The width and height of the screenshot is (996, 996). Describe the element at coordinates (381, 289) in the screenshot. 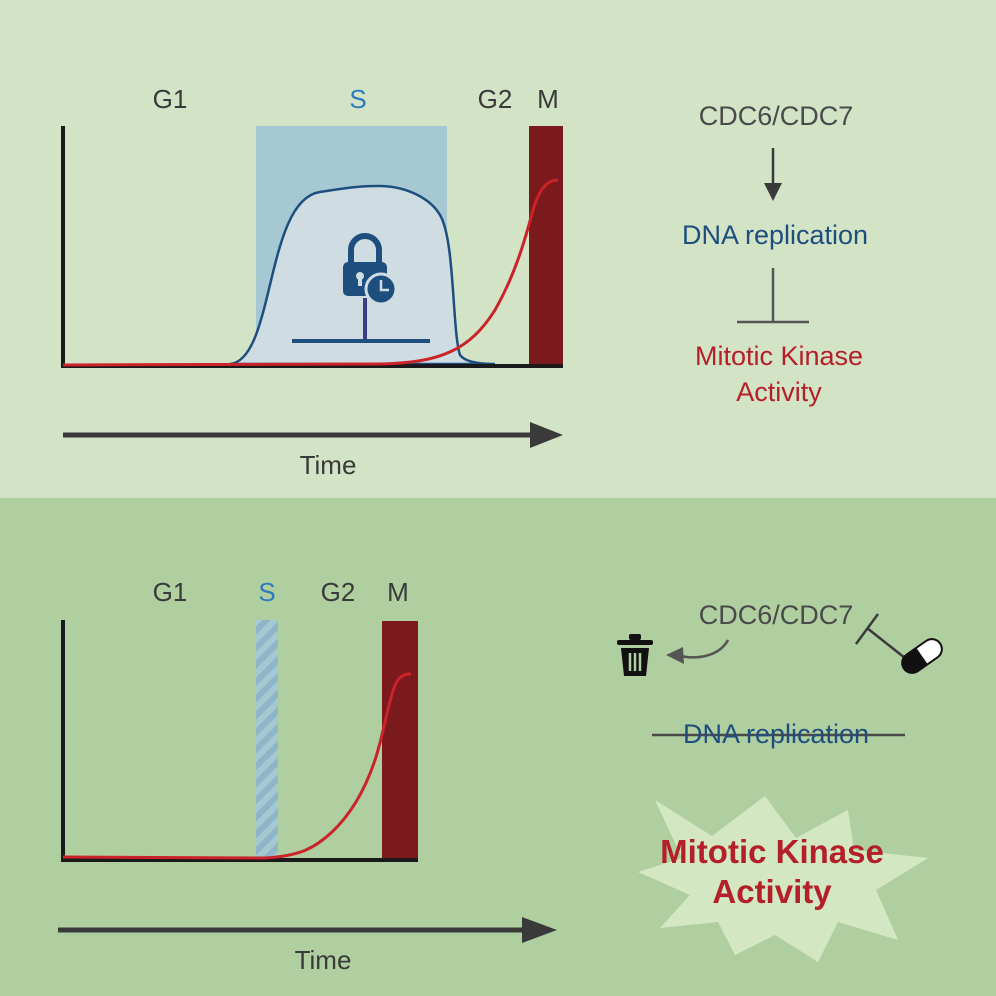

I see `clock-icon` at that location.